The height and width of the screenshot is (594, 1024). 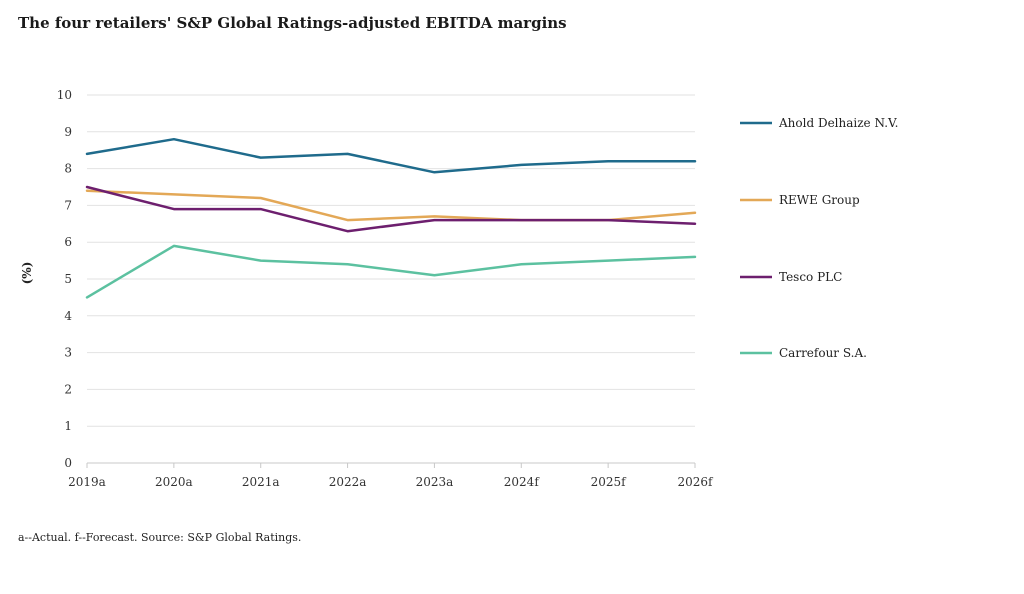 What do you see at coordinates (87, 482) in the screenshot?
I see `x-tick-label: 2019a` at bounding box center [87, 482].